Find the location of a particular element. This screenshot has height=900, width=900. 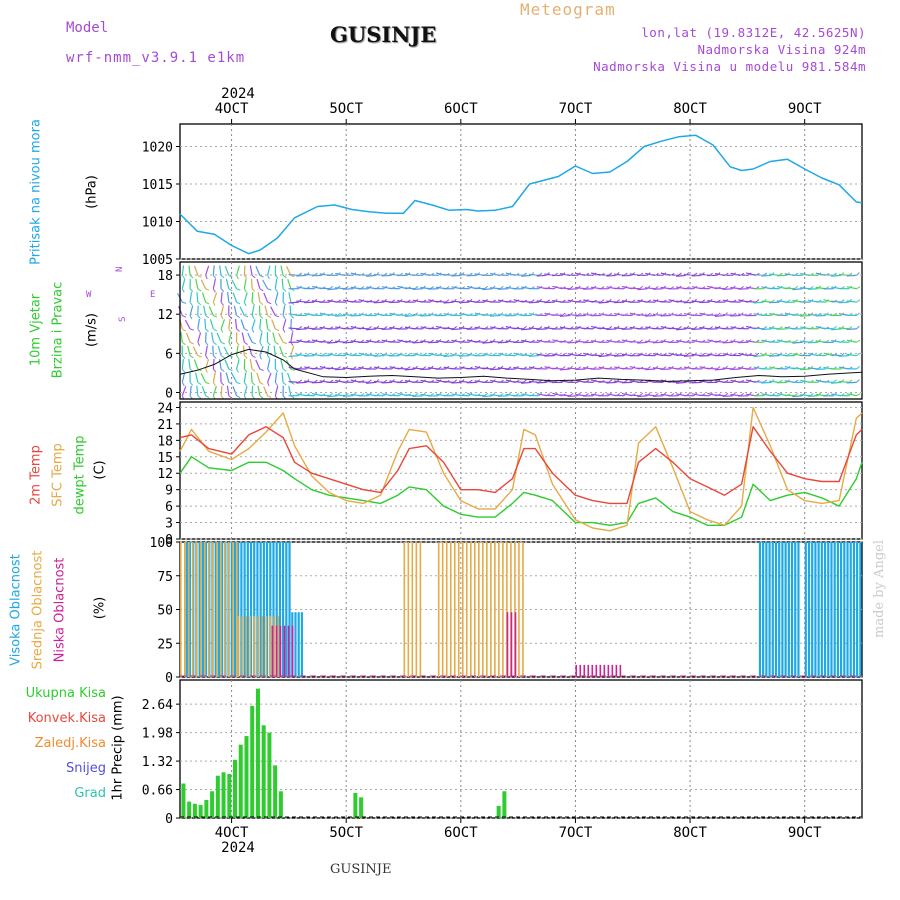

wind-speed-line is located at coordinates (521, 365).